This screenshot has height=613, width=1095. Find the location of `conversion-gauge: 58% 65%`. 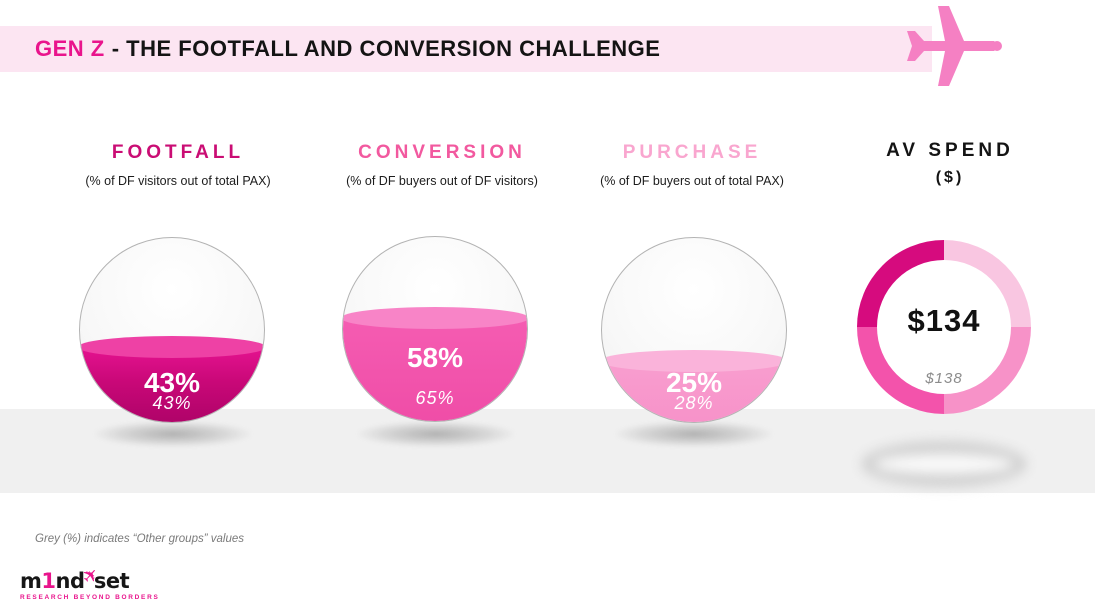

conversion-gauge: 58% 65% is located at coordinates (435, 329).